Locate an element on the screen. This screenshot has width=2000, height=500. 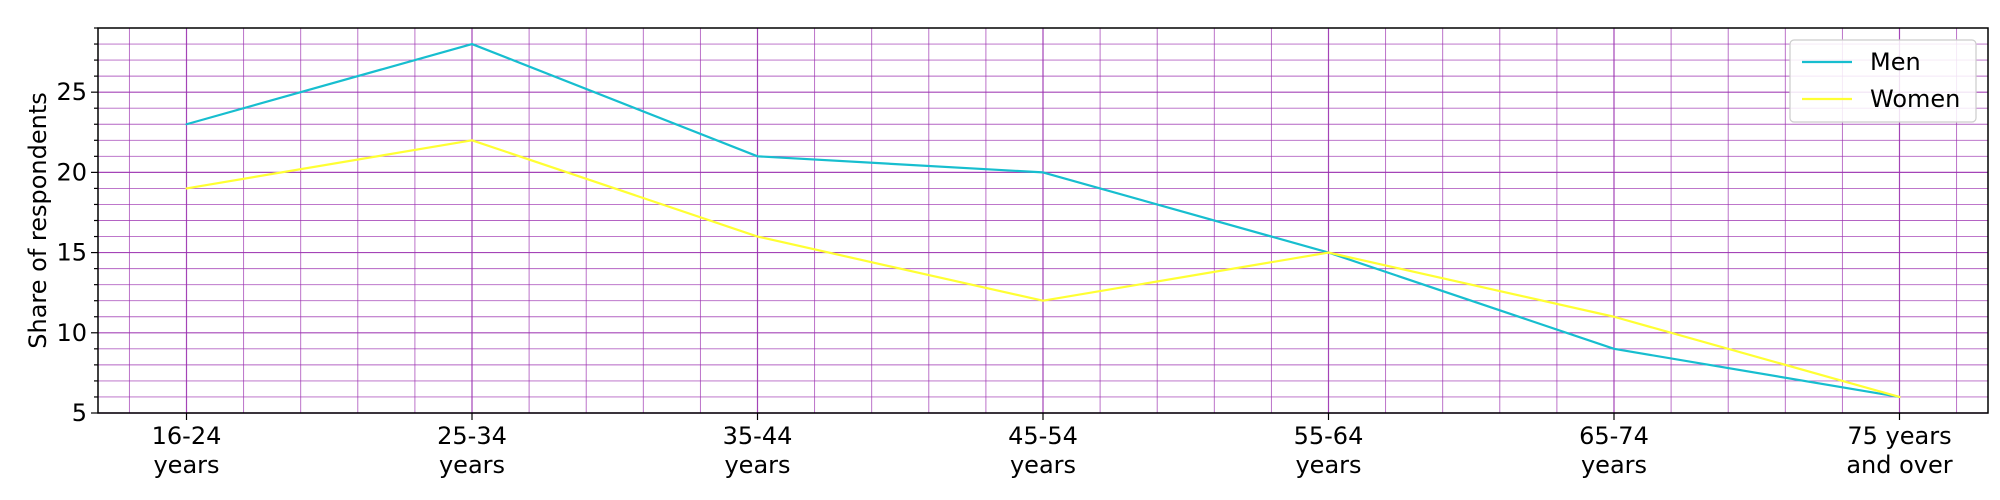
x-tick-label-line: 25-34 is located at coordinates (472, 436).